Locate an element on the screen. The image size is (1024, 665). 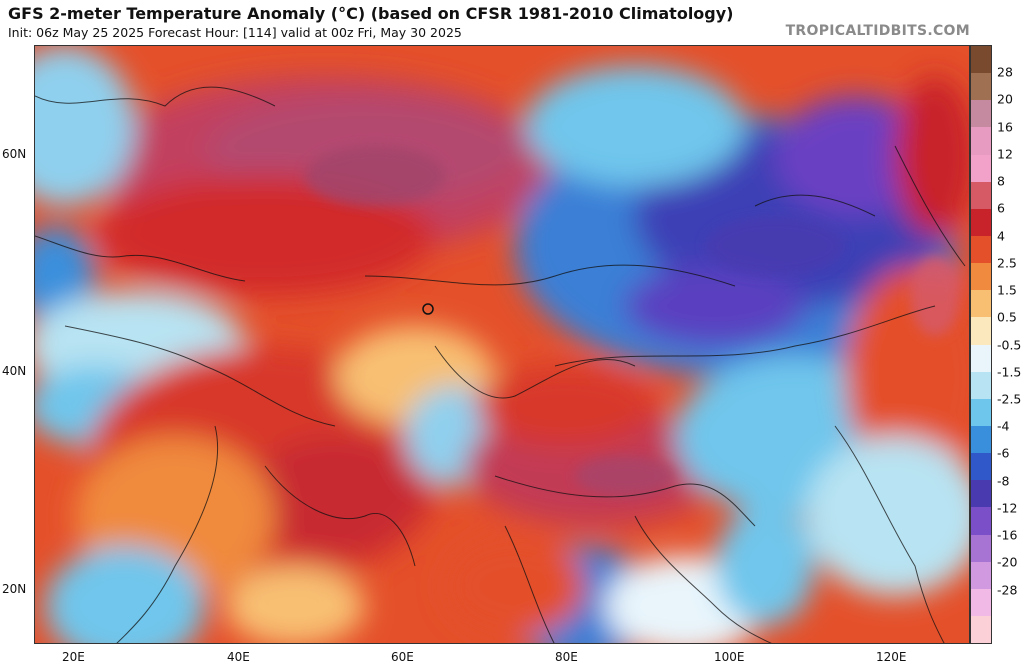
colorbar-label: -1.5 is located at coordinates (1009, 372).